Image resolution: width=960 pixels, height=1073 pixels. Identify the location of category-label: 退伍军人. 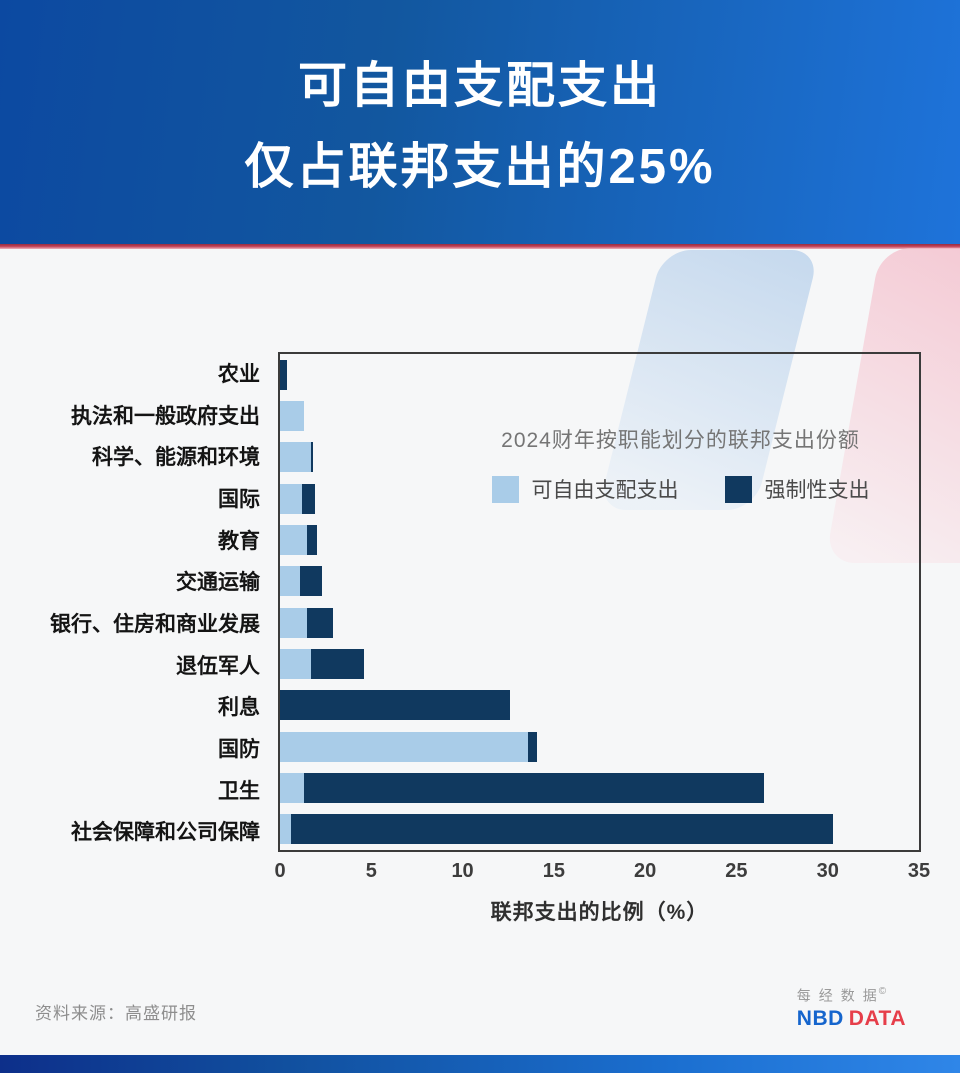
(218, 666).